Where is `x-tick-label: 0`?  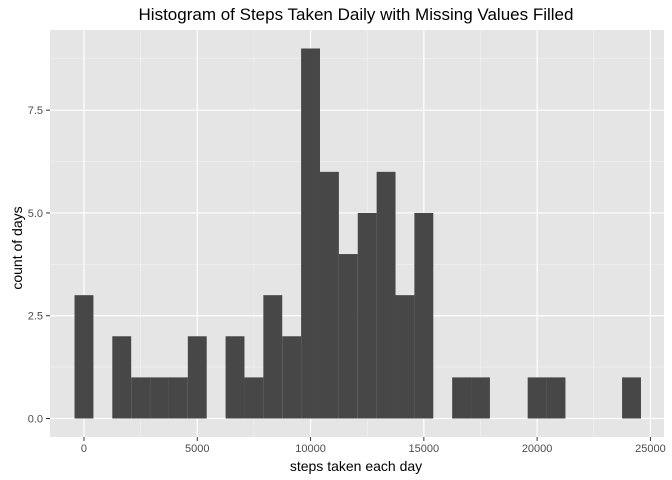
x-tick-label: 0 is located at coordinates (84, 449).